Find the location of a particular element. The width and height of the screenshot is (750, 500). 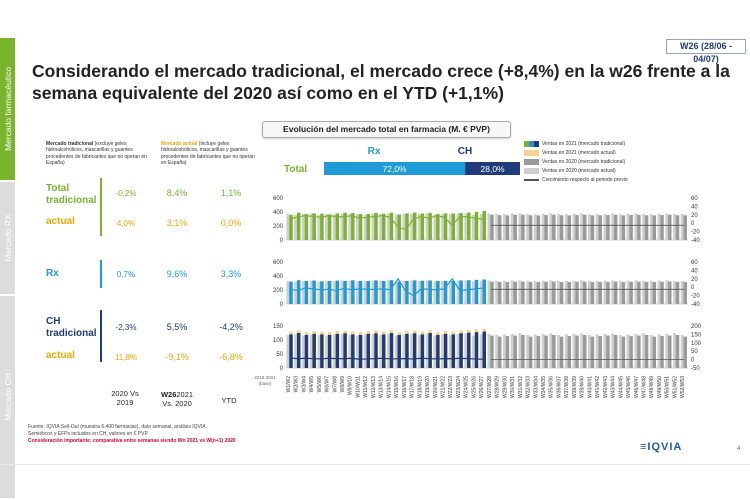

legend-item: Ventas en 2020 (mercado tradicional) is located at coordinates (604, 161).